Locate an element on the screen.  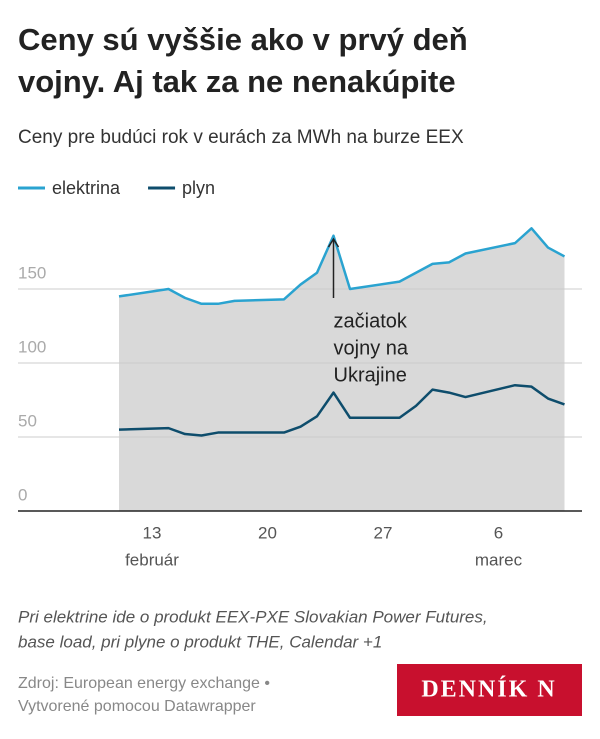
legend-label: plyn is located at coordinates (198, 188).